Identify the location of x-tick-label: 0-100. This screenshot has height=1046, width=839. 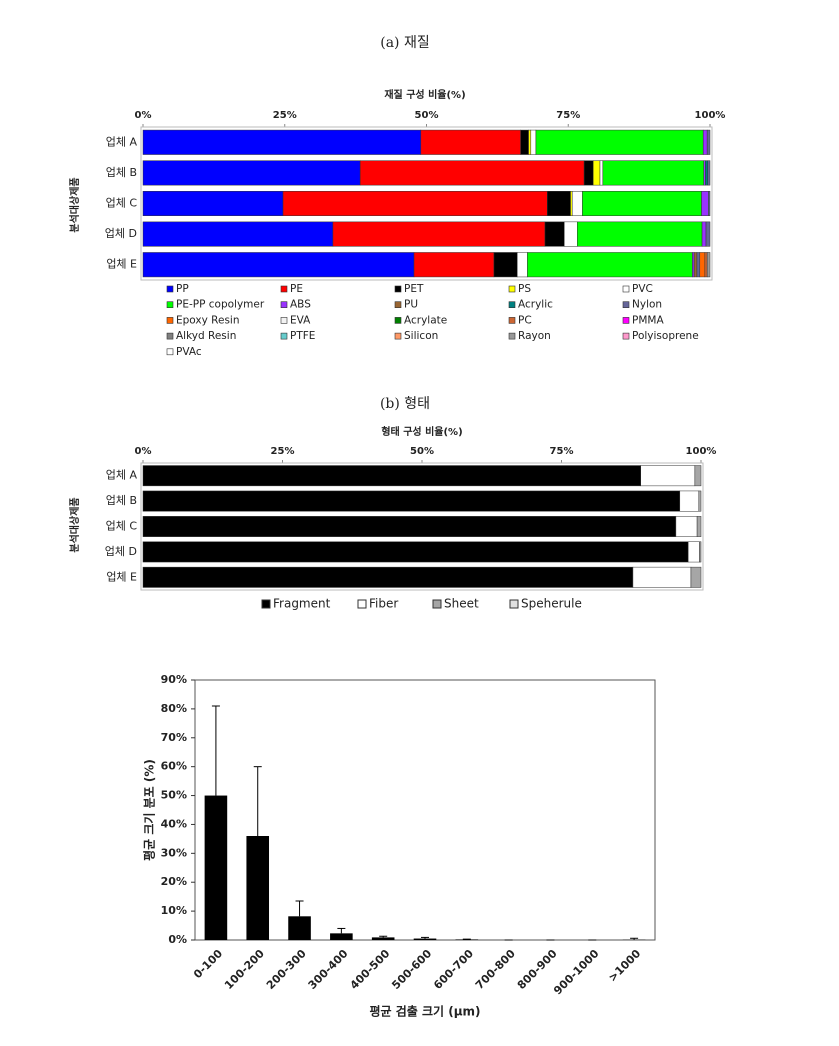
(208, 964).